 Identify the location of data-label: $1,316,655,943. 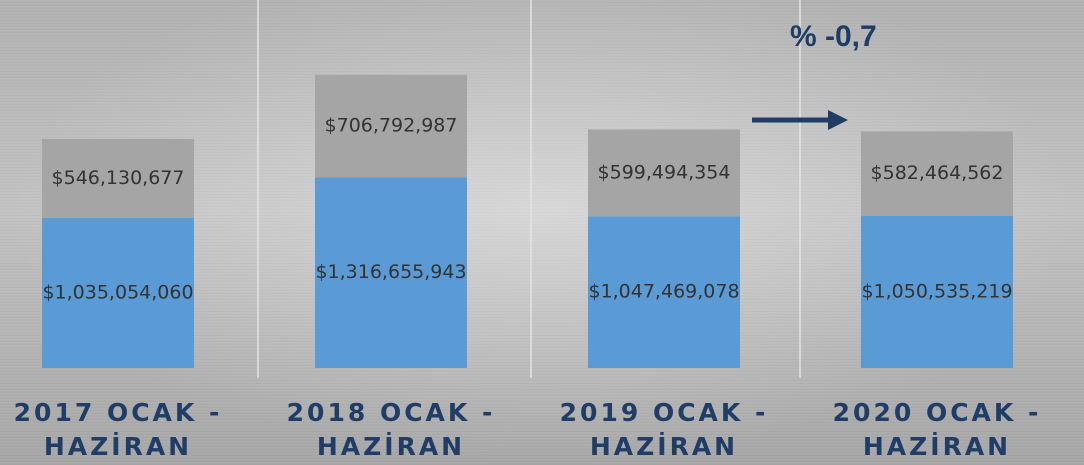
(390, 272).